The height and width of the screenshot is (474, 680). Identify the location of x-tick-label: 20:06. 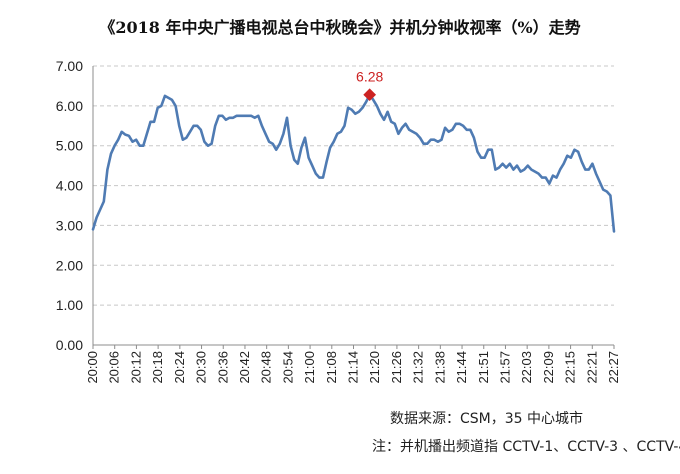
(114, 367).